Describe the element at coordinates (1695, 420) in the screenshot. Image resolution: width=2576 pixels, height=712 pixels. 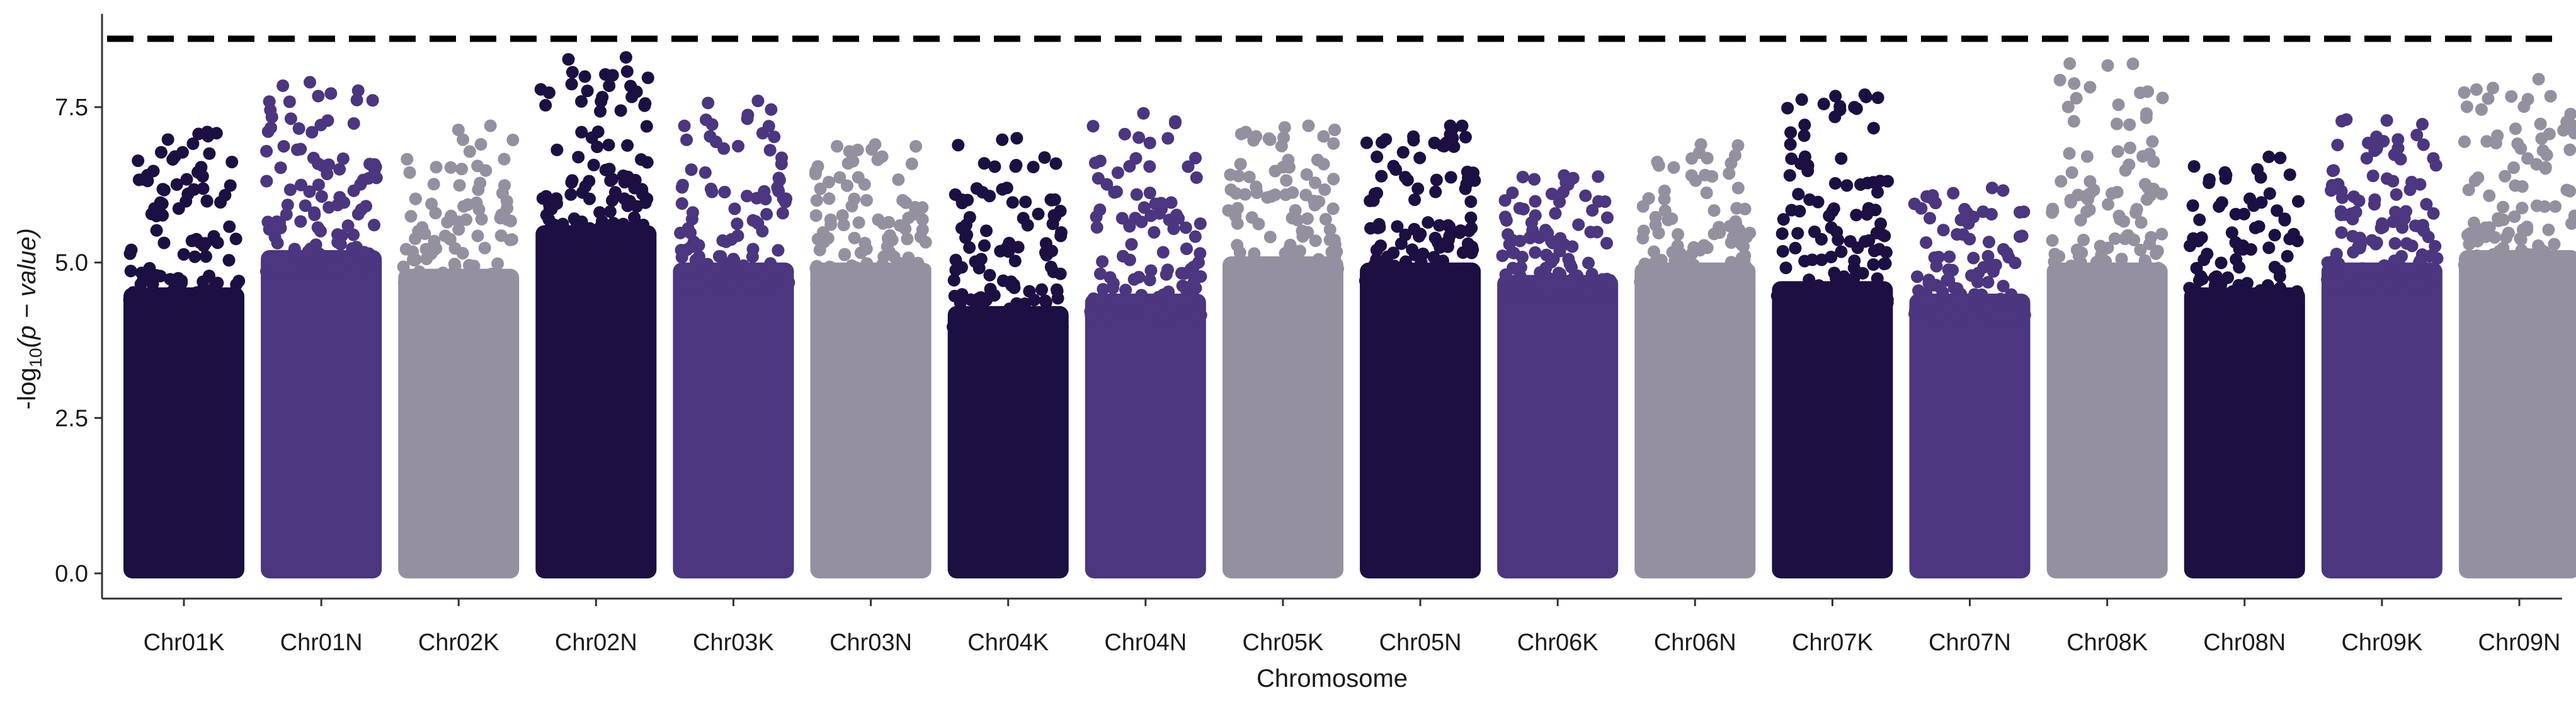
I see `chromosome-body-chr06n` at that location.